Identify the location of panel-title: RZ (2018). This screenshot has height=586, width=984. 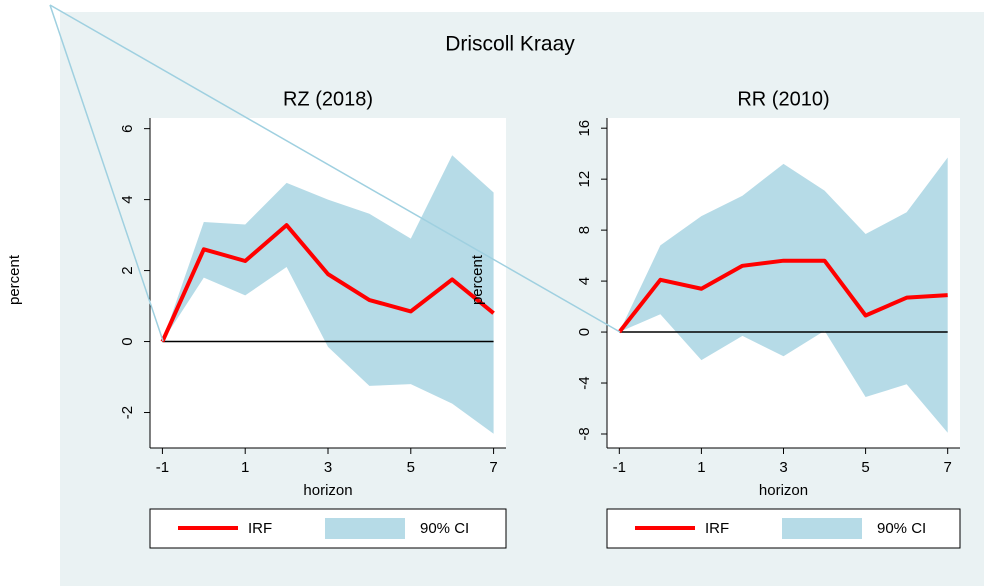
(328, 99).